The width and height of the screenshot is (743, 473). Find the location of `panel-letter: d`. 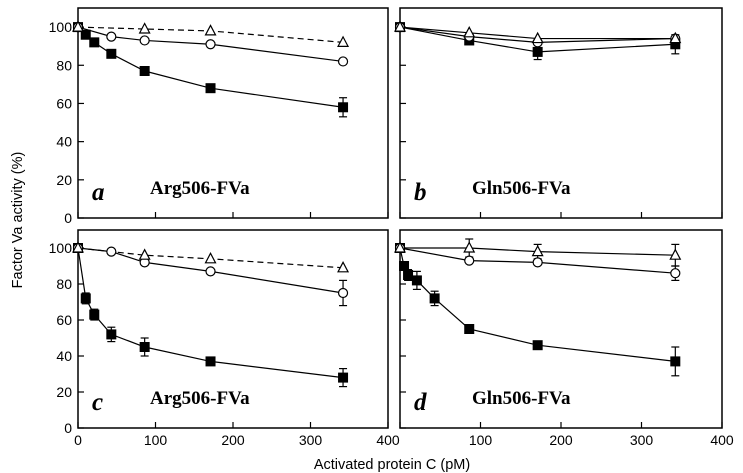

panel-letter: d is located at coordinates (420, 402).